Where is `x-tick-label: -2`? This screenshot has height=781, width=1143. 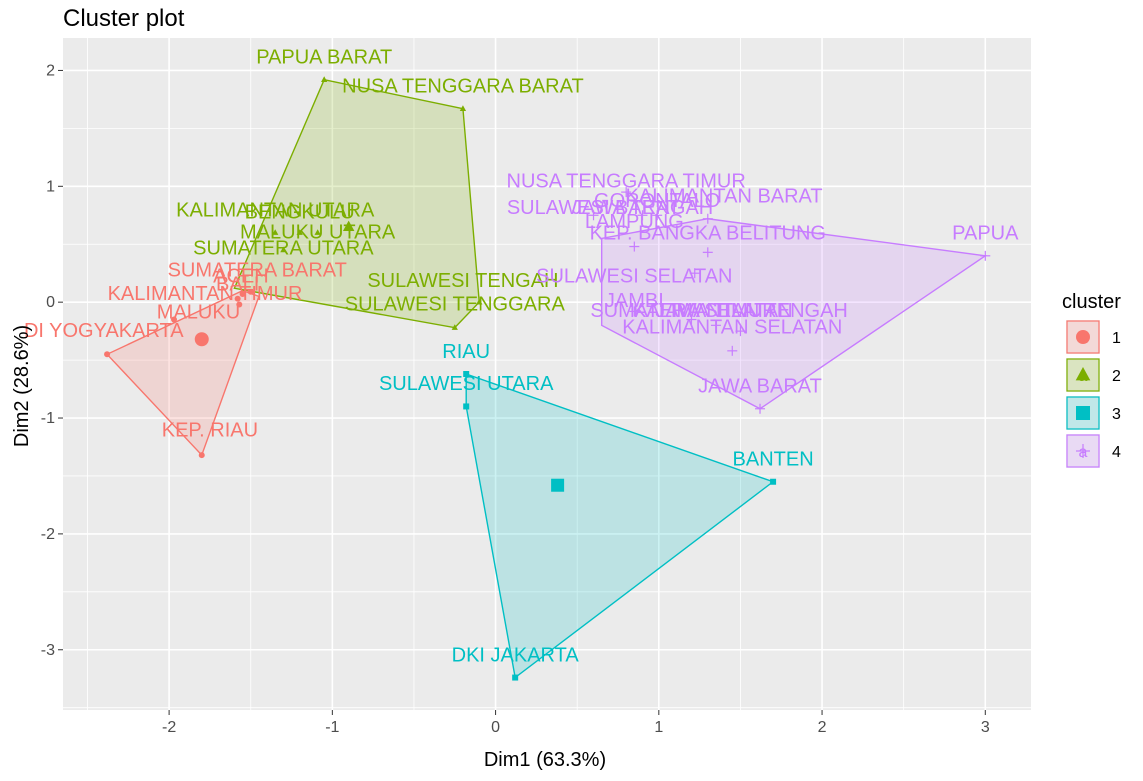
x-tick-label: -2 is located at coordinates (169, 727).